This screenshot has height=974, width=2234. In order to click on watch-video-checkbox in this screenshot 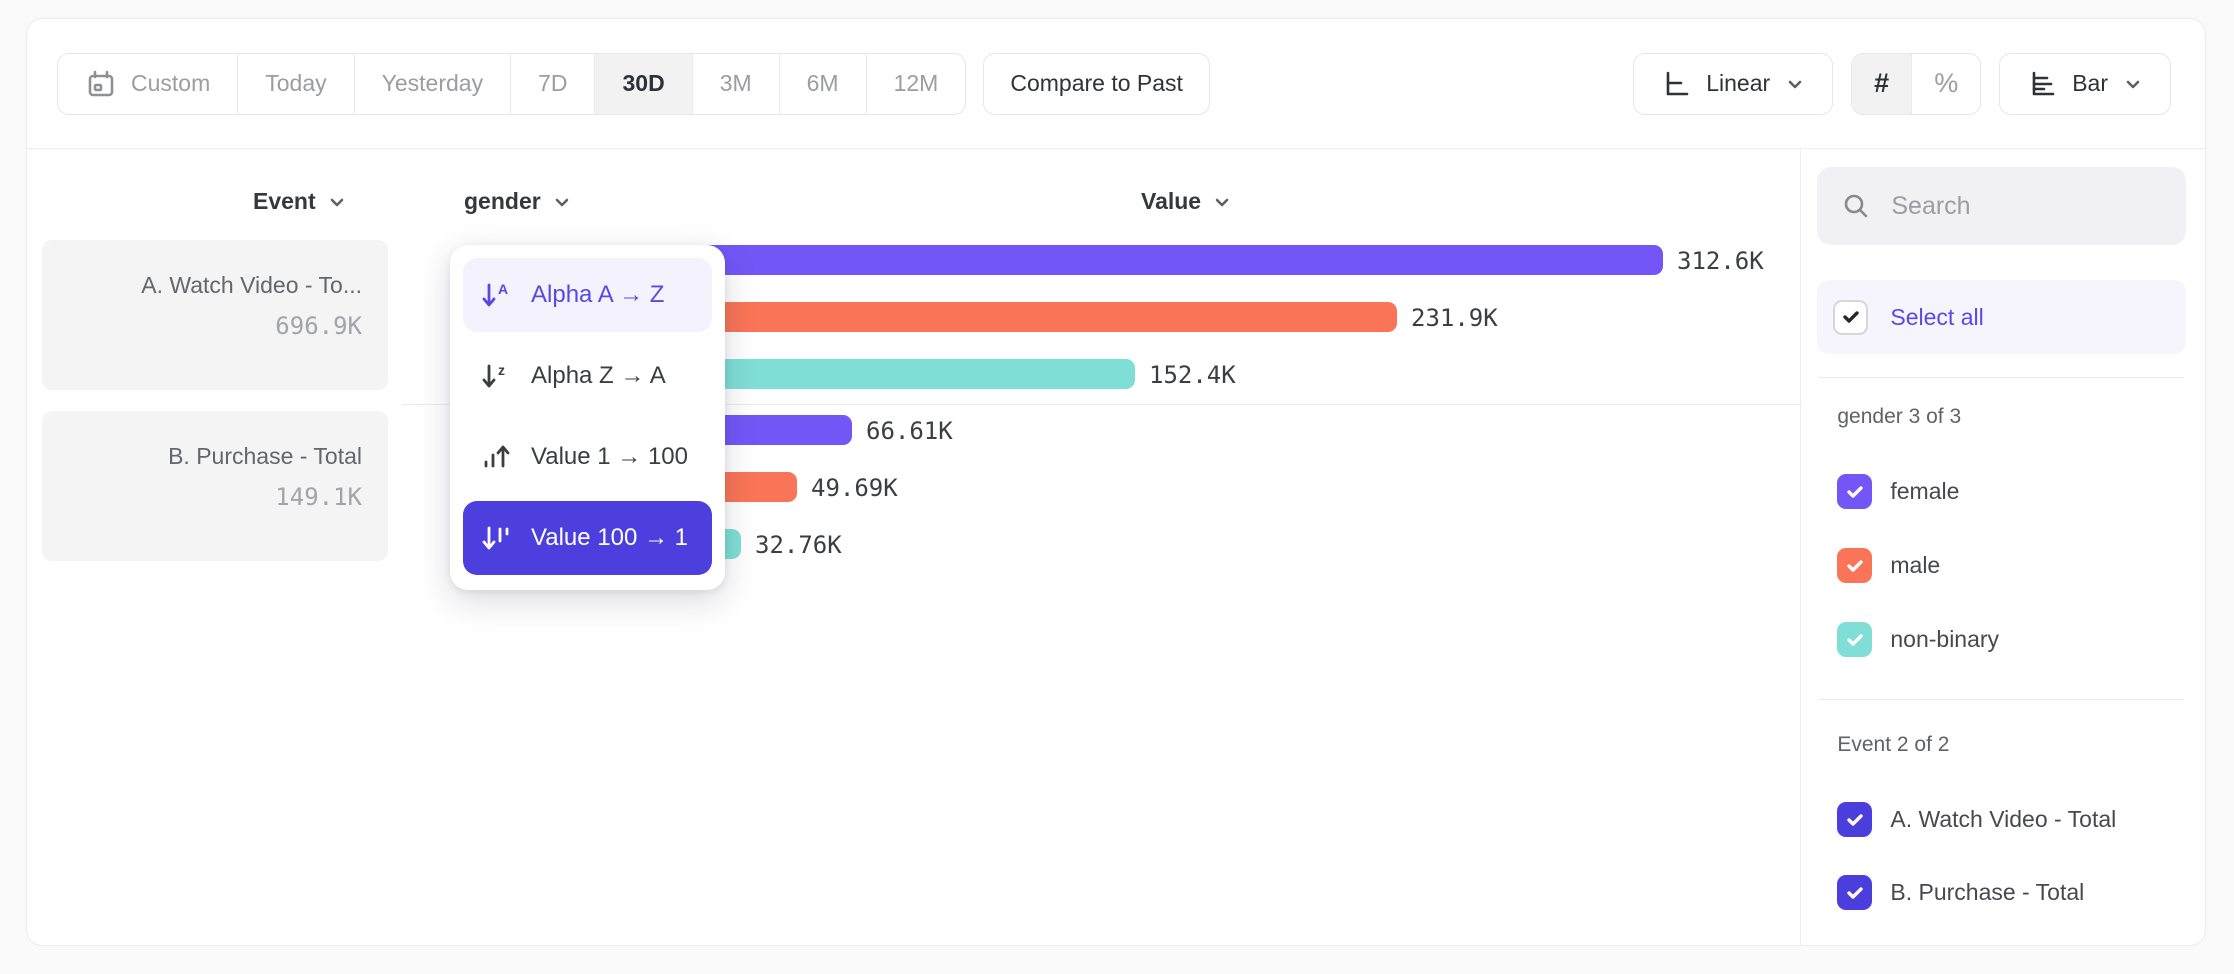, I will do `click(1855, 819)`.